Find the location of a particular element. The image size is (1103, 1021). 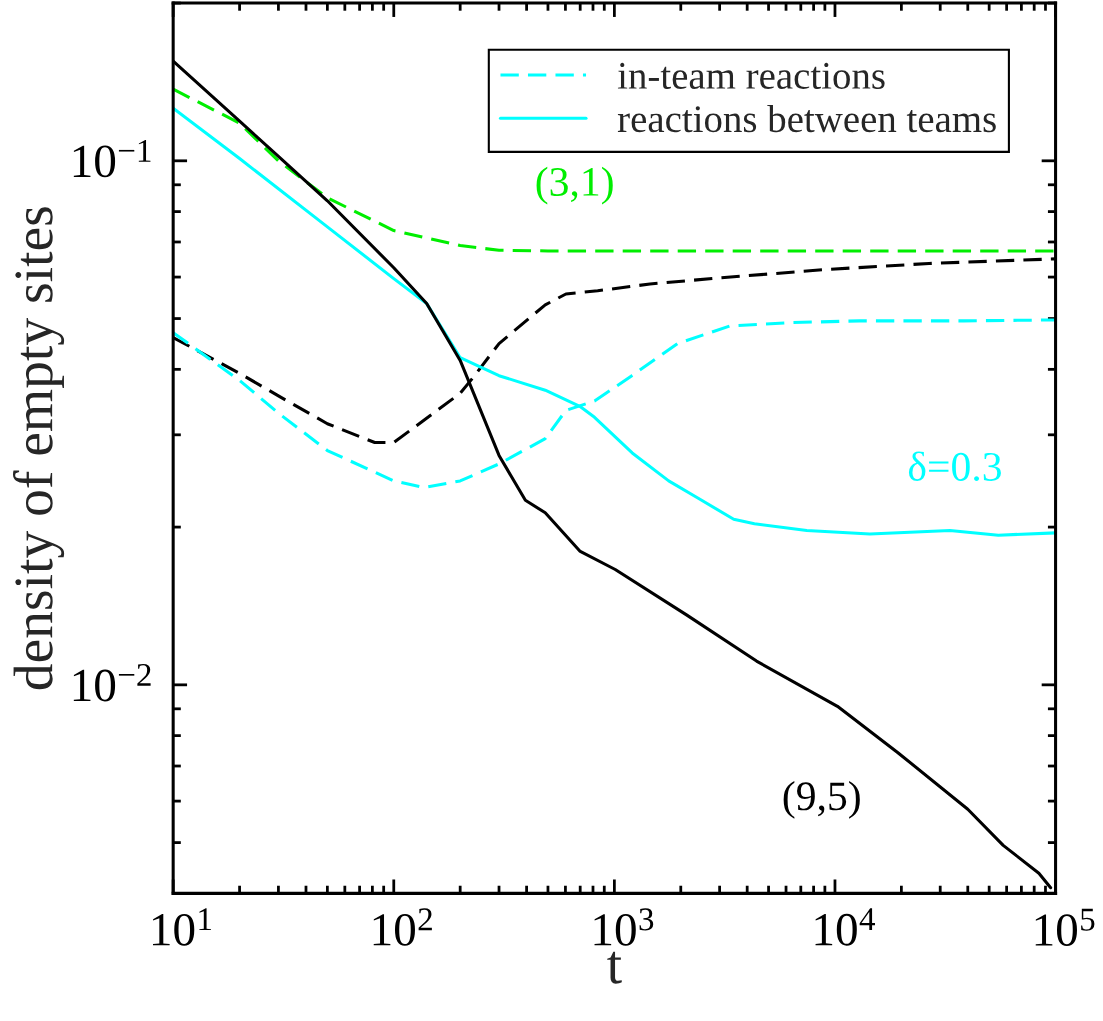

x-tick-label: 10$^{5}$ is located at coordinates (1065, 927).